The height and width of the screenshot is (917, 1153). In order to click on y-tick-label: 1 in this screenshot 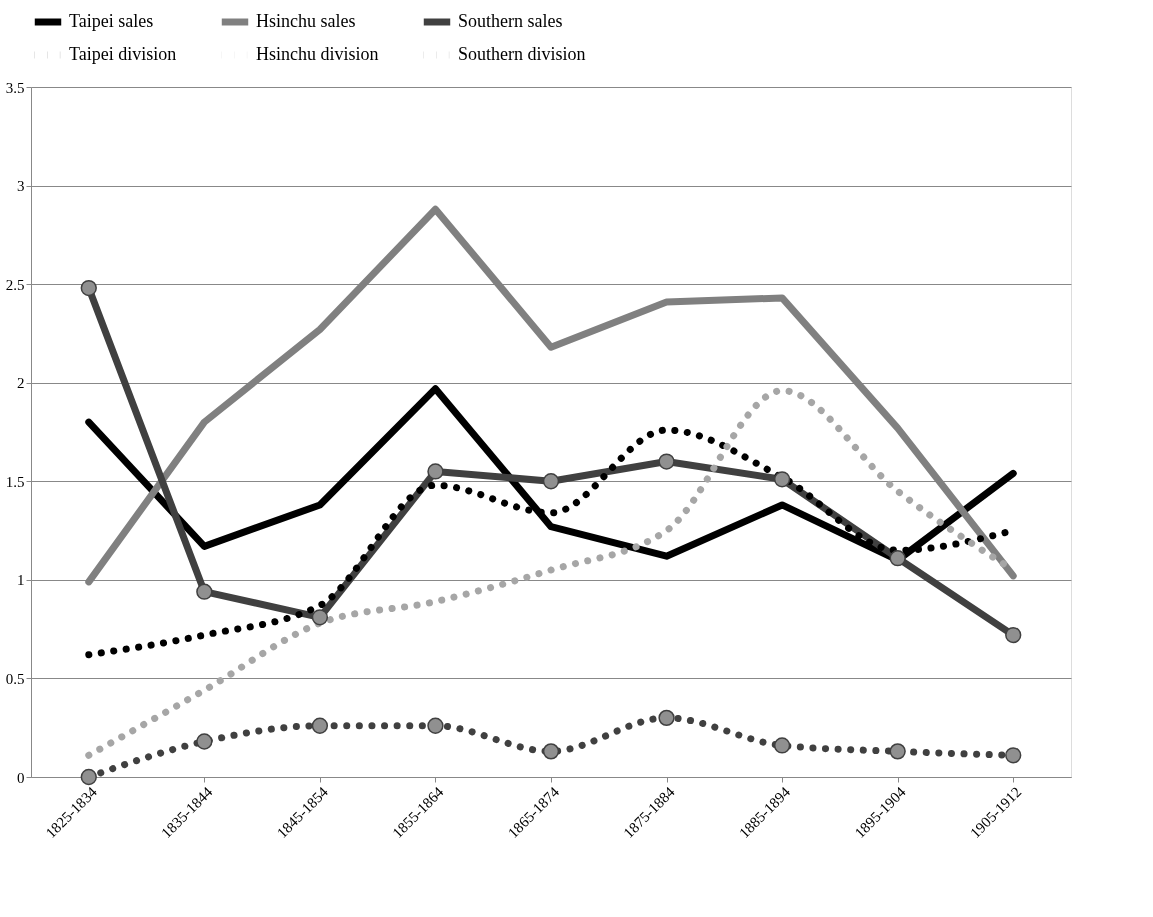, I will do `click(21, 580)`.